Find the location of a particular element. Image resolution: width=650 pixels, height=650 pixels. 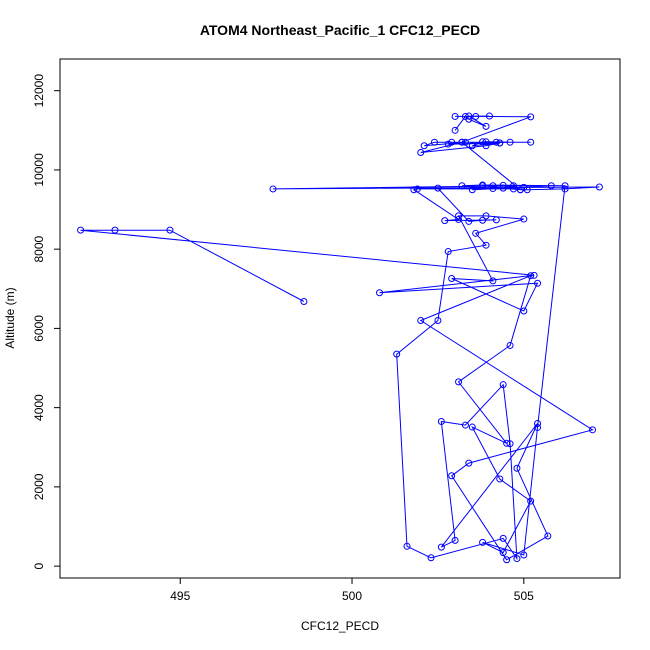

y-tick-label: 6000 is located at coordinates (39, 328).